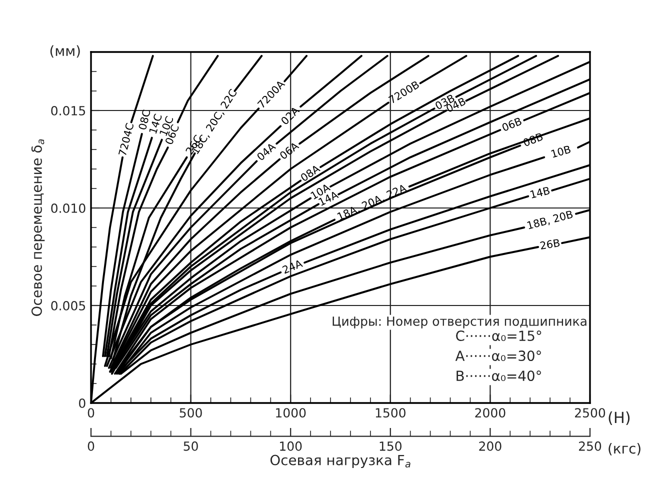 This screenshot has width=648, height=478. Describe the element at coordinates (68, 305) in the screenshot. I see `y-tick-label: 0.005` at that location.